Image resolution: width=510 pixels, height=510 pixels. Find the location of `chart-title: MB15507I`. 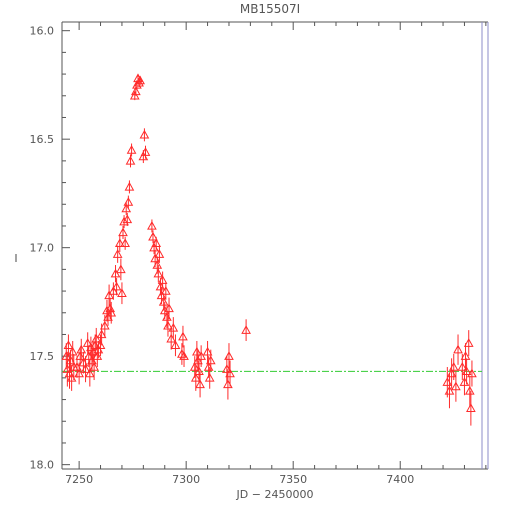

chart-title: MB15507I is located at coordinates (270, 9).